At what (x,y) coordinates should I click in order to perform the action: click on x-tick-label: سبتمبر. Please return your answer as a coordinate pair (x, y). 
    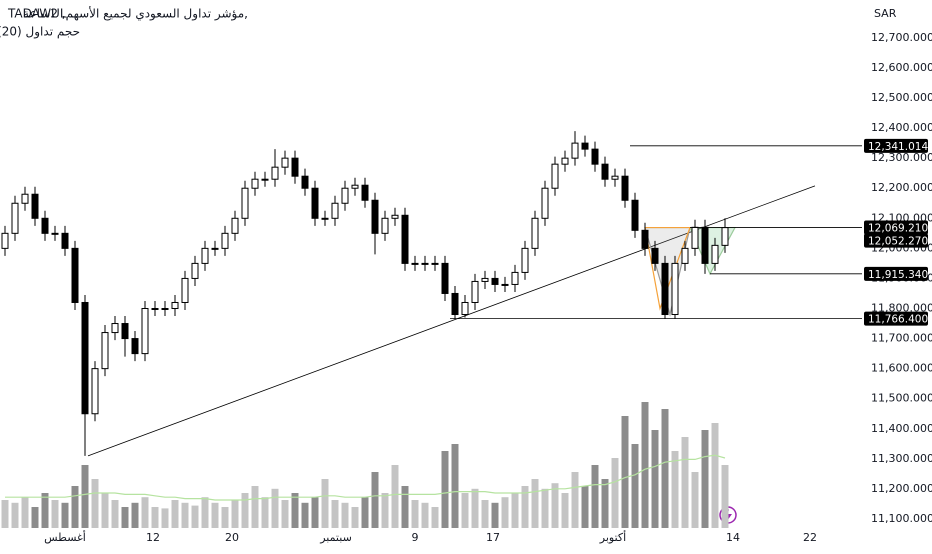
    Looking at the image, I should click on (335, 537).